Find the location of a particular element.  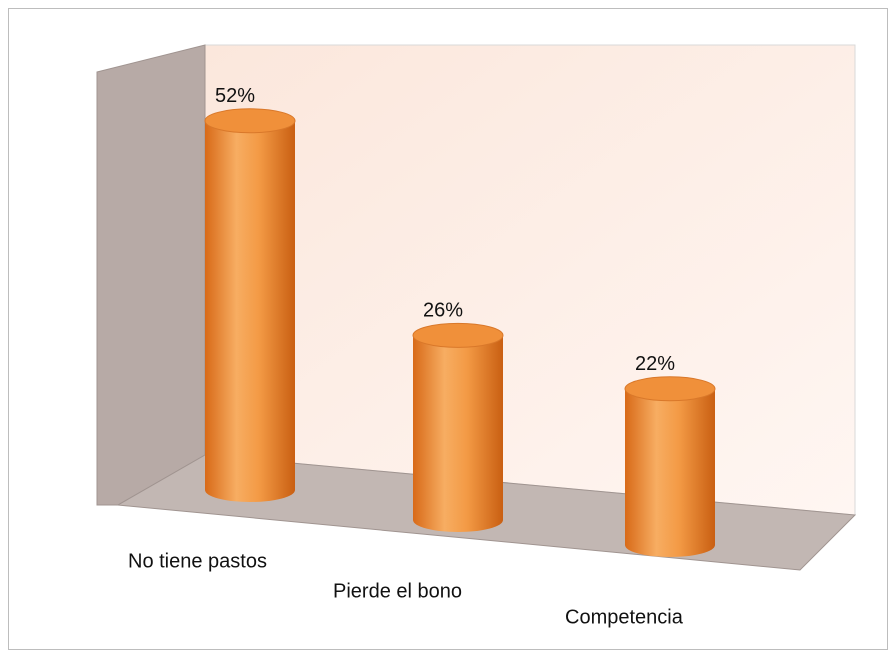

x-tick-label: Competencia is located at coordinates (624, 617).